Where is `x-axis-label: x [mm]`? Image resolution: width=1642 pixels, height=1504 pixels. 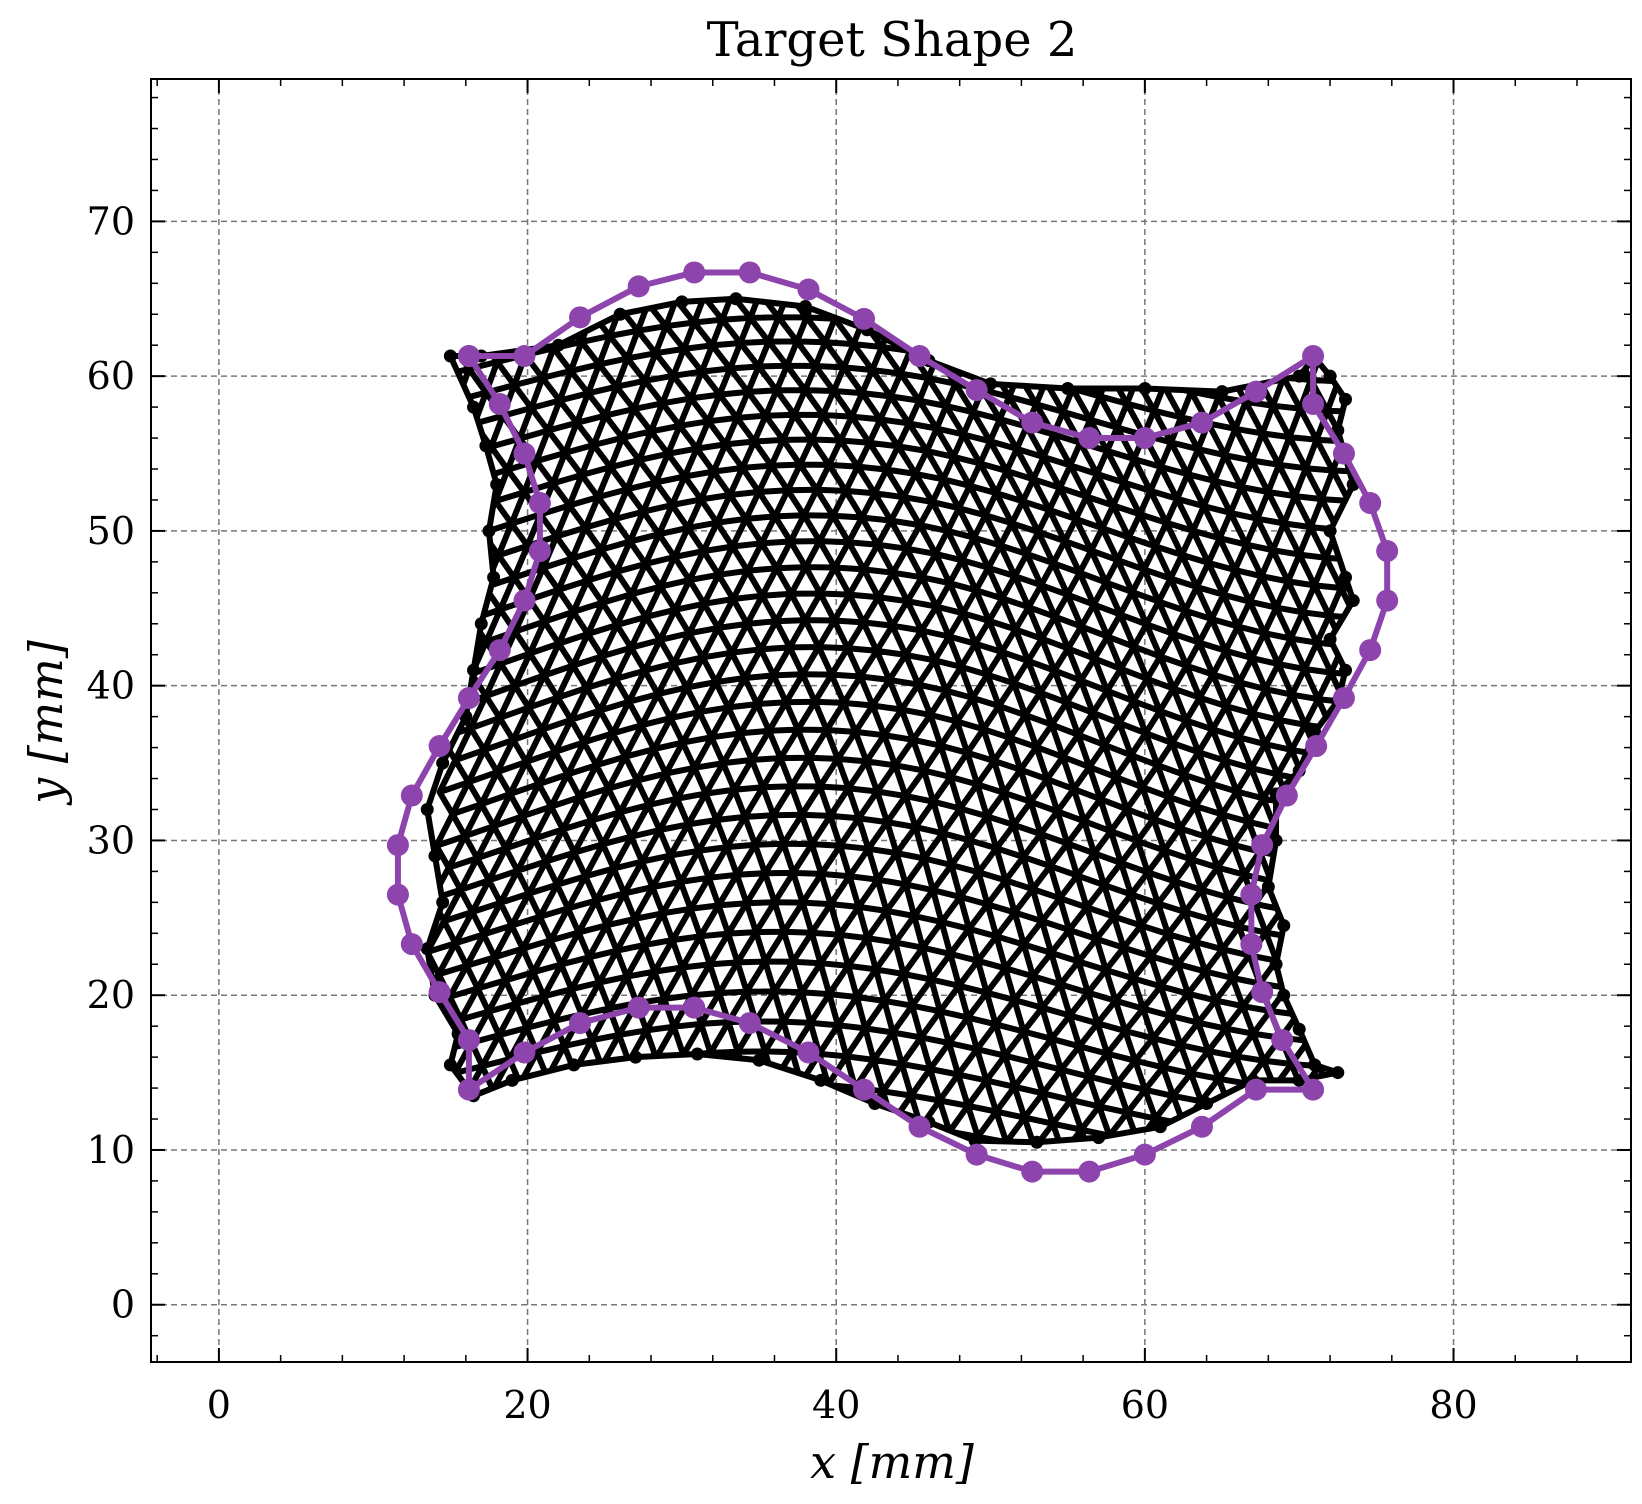 x-axis-label: x [mm] is located at coordinates (892, 1462).